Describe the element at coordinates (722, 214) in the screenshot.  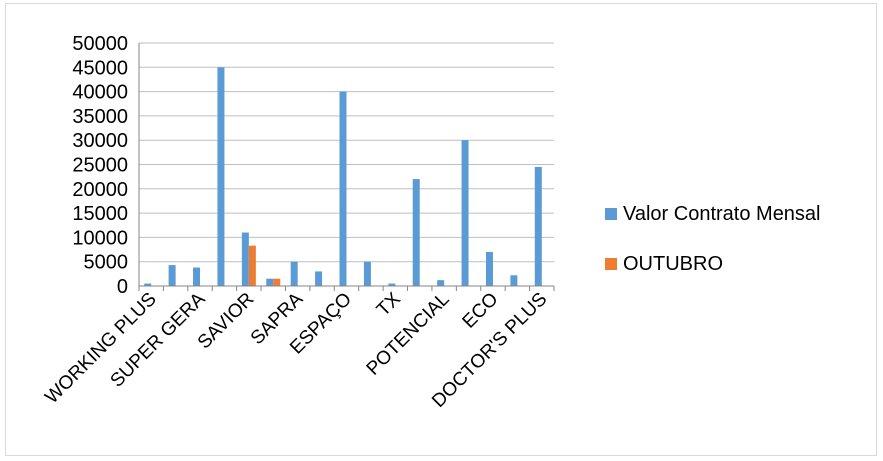
I see `legend-label: Valor Contrato Mensal` at that location.